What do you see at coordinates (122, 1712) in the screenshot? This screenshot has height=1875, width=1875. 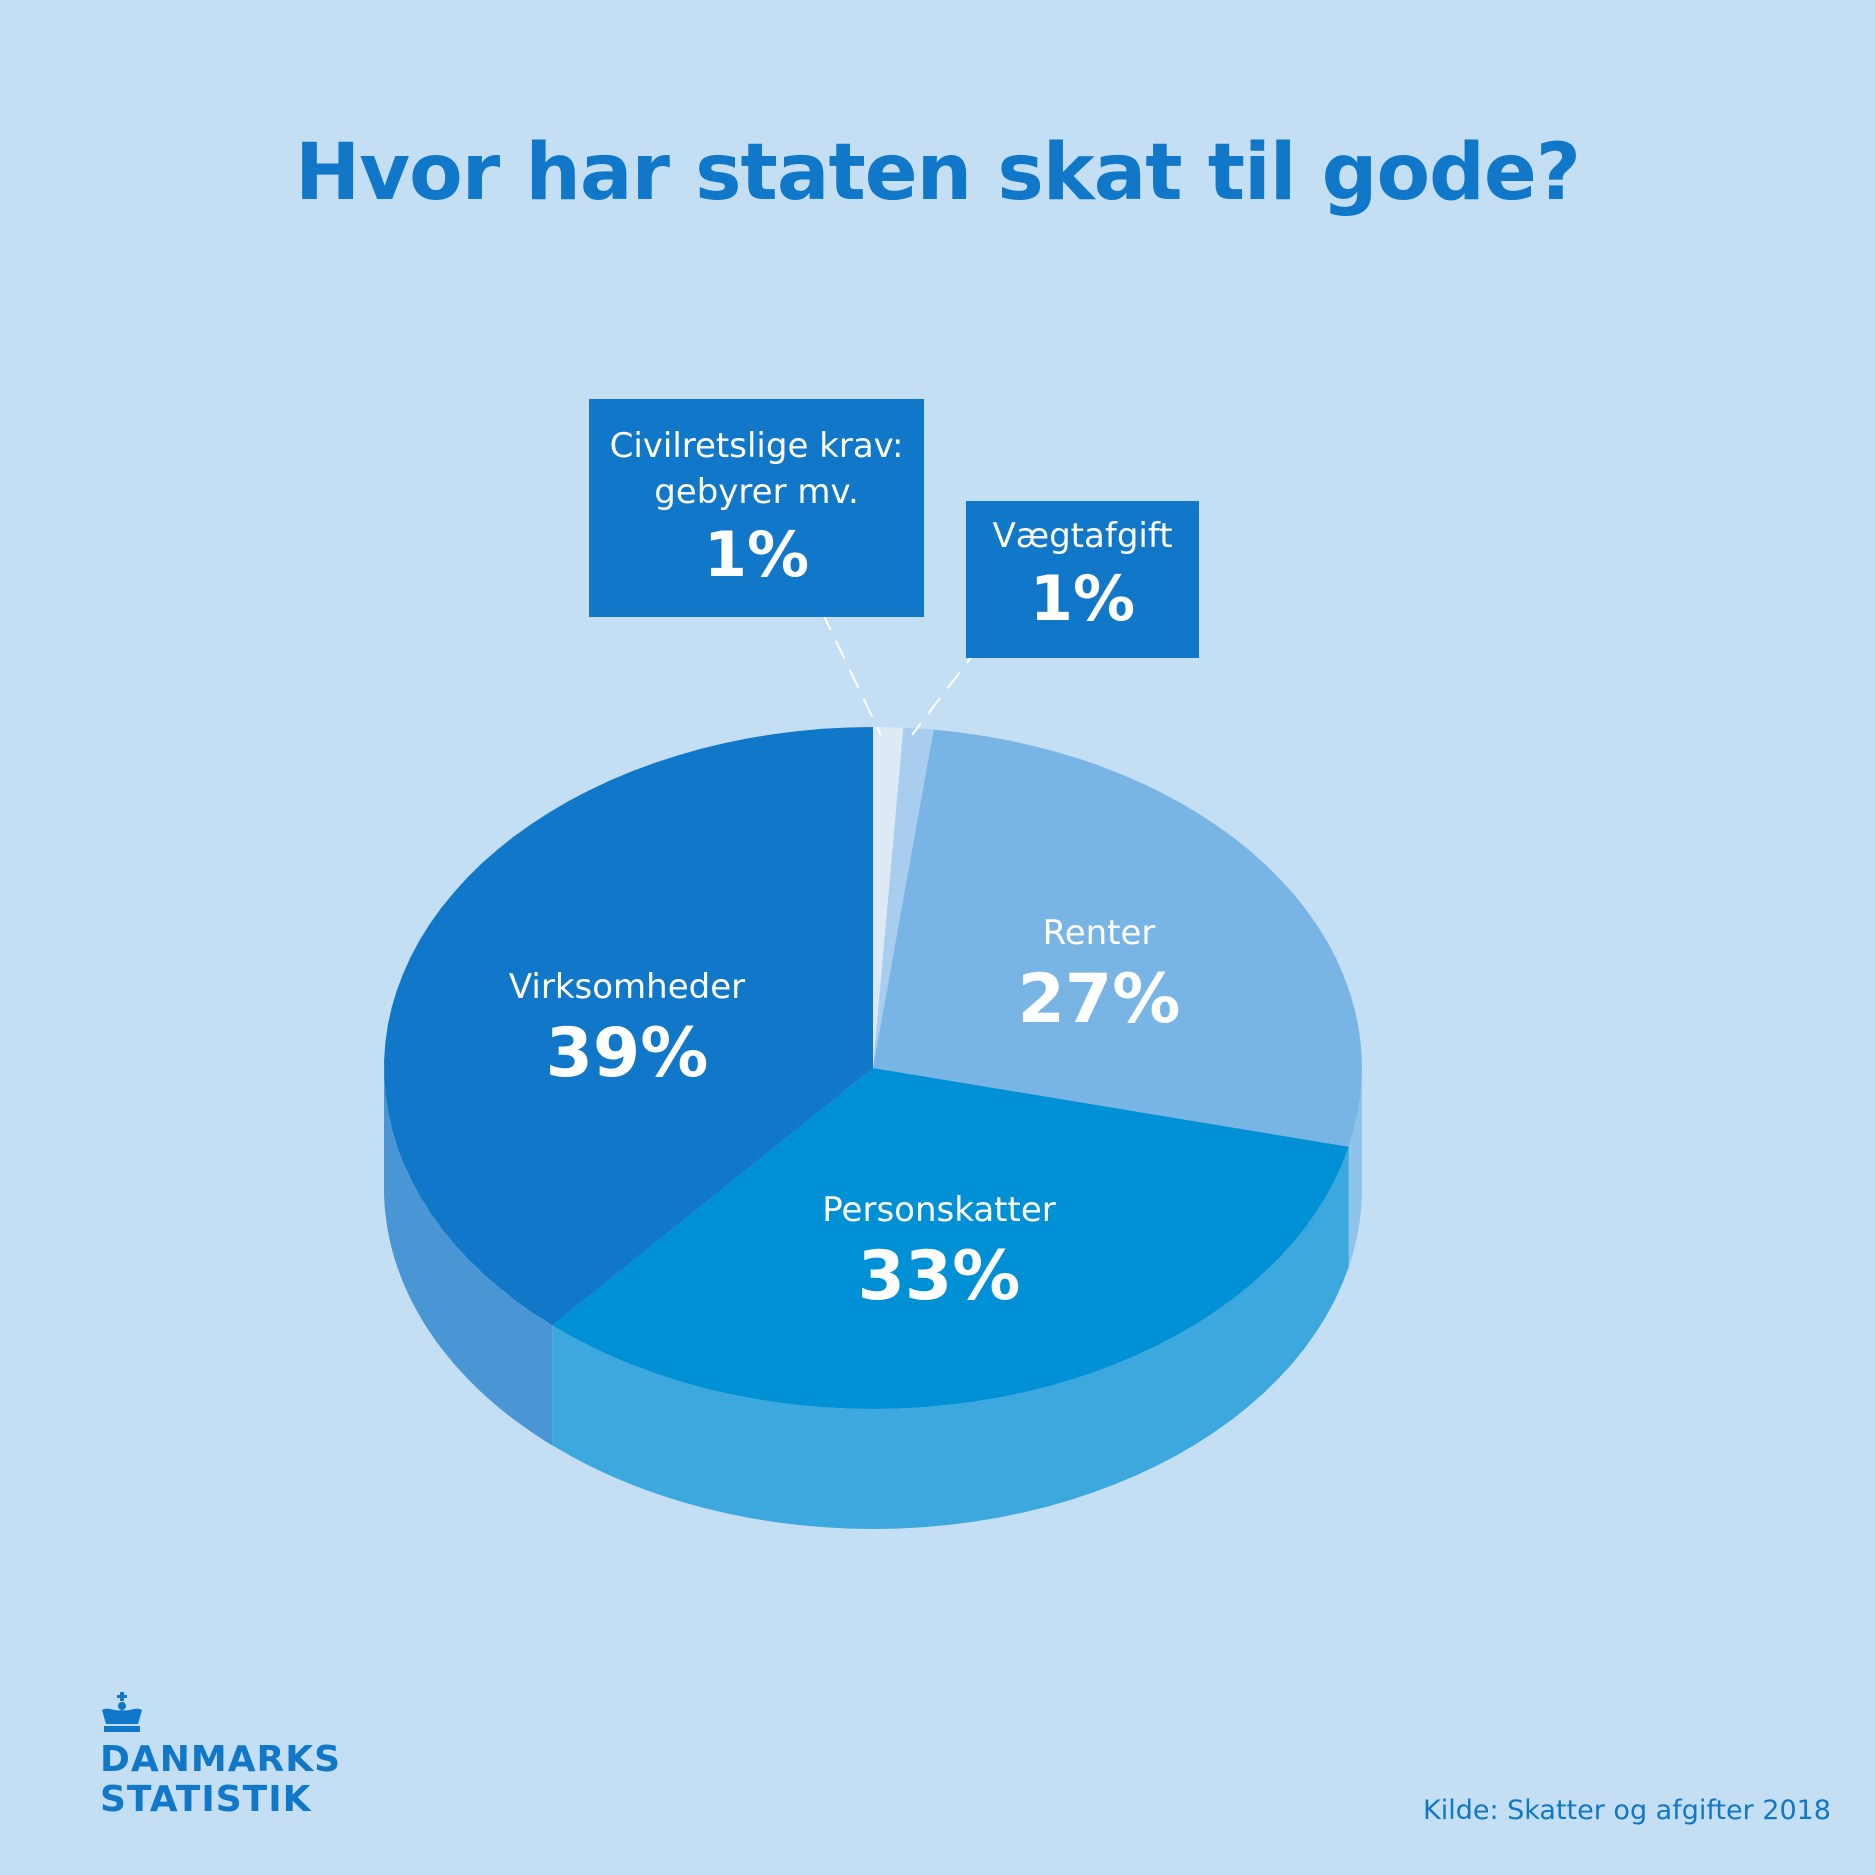 I see `crown-icon` at bounding box center [122, 1712].